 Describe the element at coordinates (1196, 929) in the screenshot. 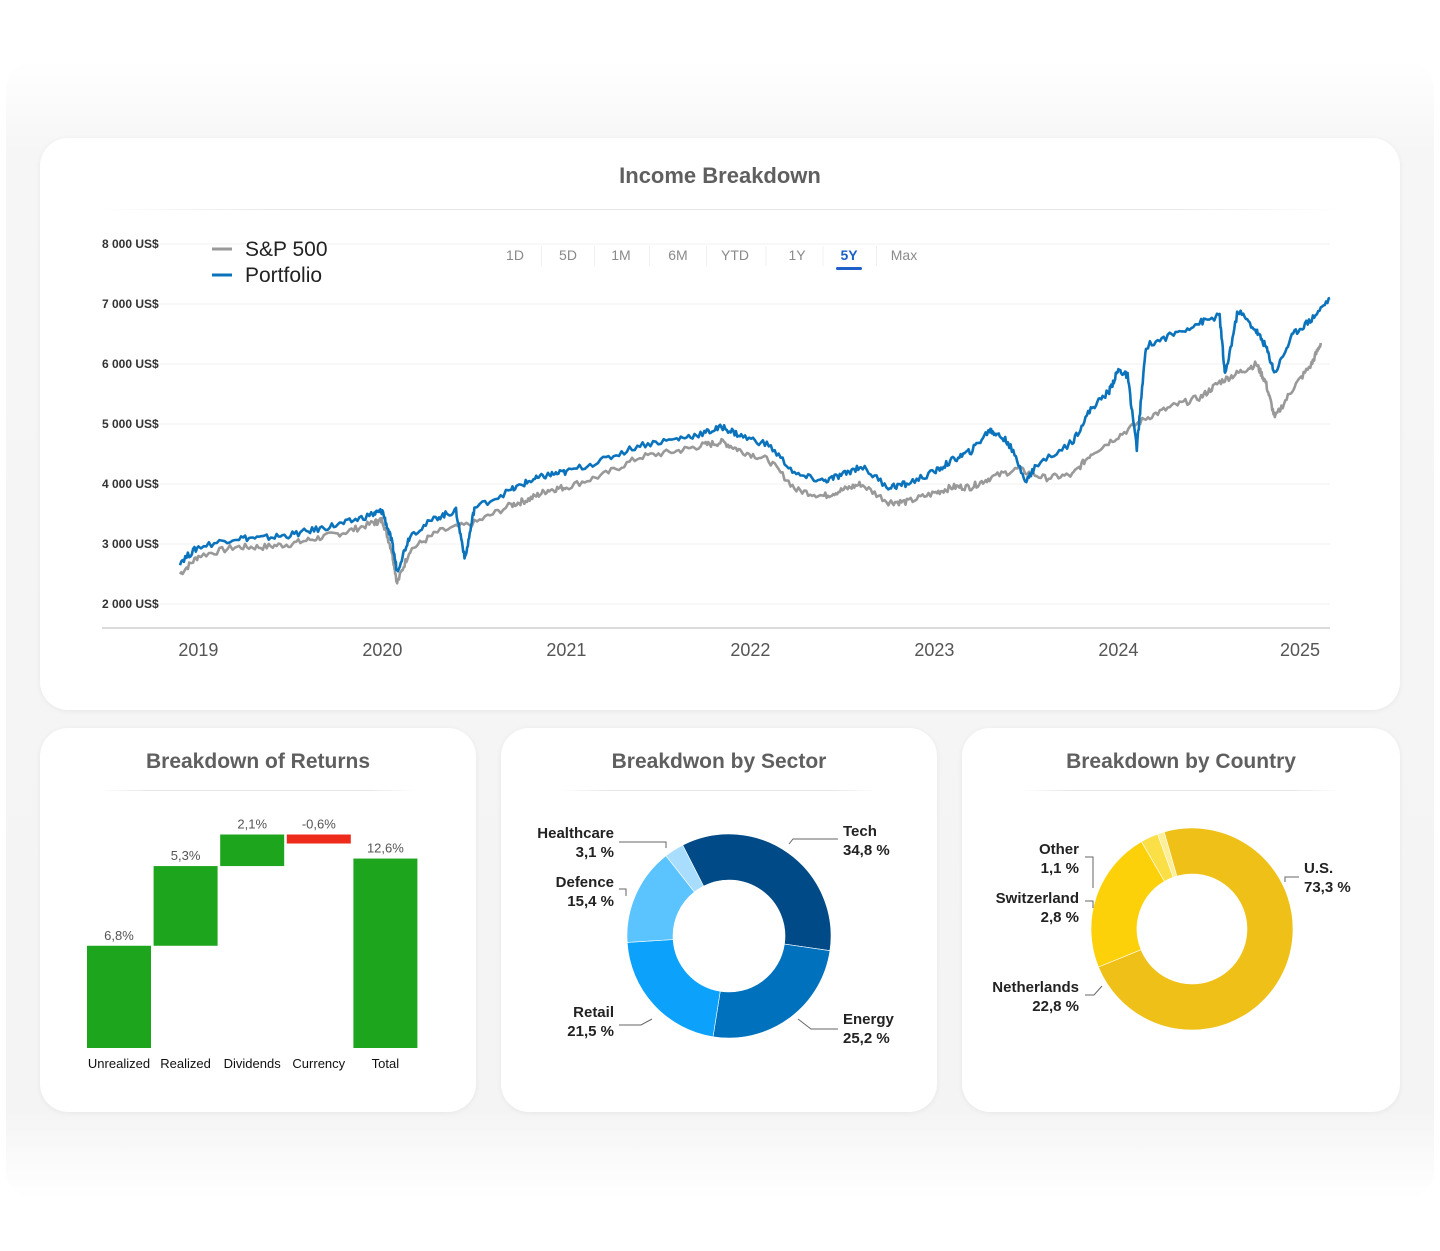

I see `donut-slice-us` at that location.